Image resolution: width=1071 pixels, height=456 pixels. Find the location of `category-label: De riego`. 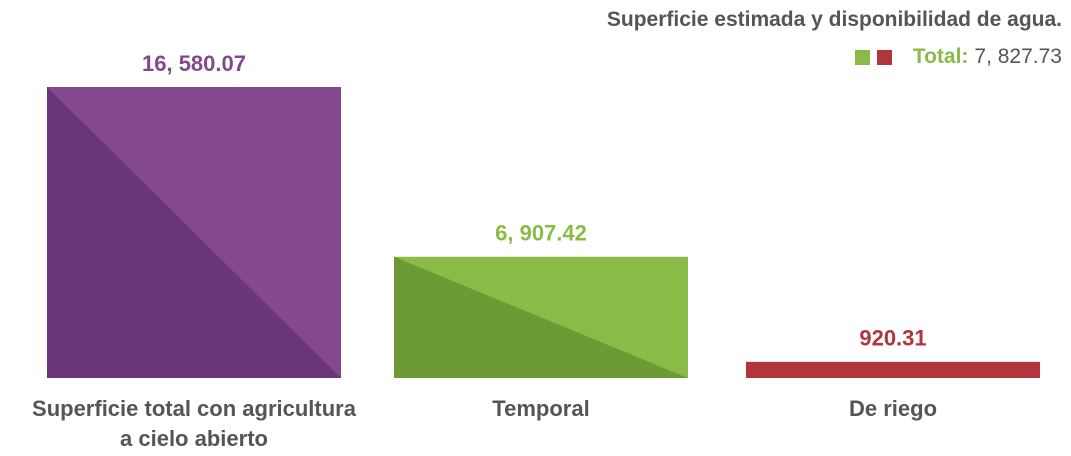

category-label: De riego is located at coordinates (893, 408).